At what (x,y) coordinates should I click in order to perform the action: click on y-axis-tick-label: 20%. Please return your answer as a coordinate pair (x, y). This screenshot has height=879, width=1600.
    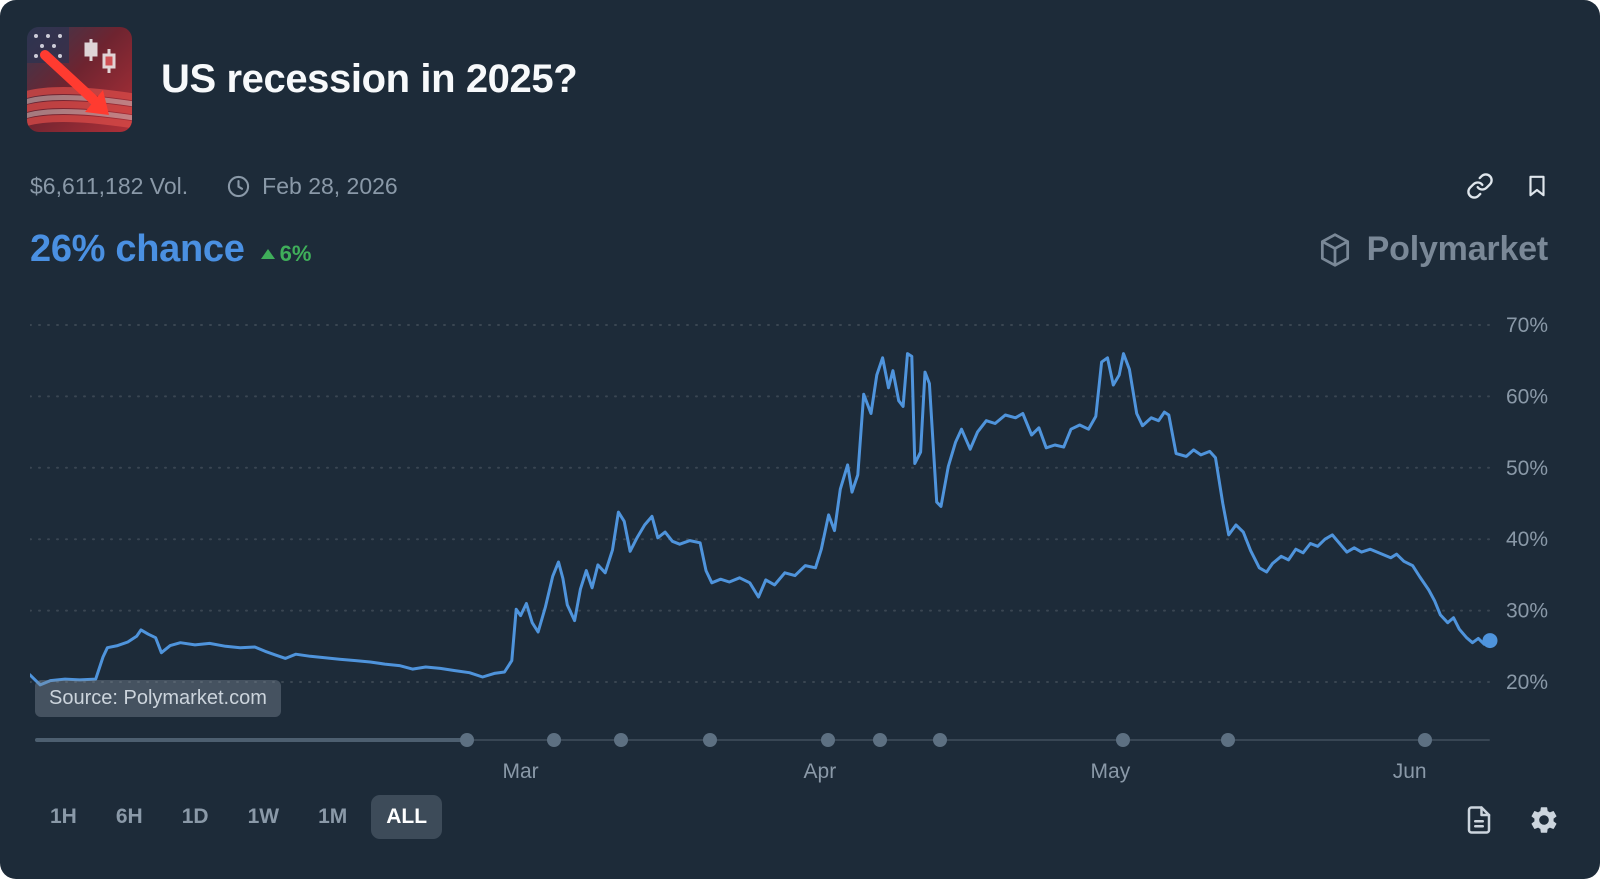
    Looking at the image, I should click on (1527, 682).